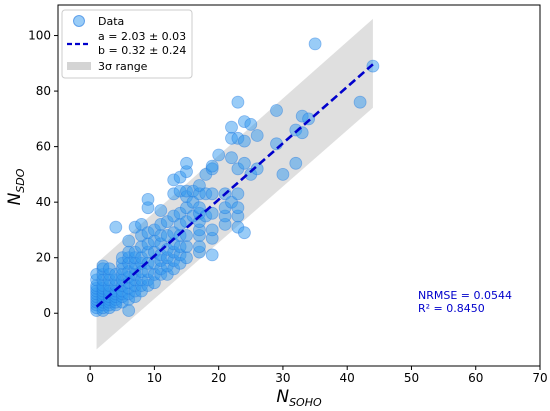 The image size is (550, 411). What do you see at coordinates (43, 147) in the screenshot?
I see `y-tick-label: 60` at bounding box center [43, 147].